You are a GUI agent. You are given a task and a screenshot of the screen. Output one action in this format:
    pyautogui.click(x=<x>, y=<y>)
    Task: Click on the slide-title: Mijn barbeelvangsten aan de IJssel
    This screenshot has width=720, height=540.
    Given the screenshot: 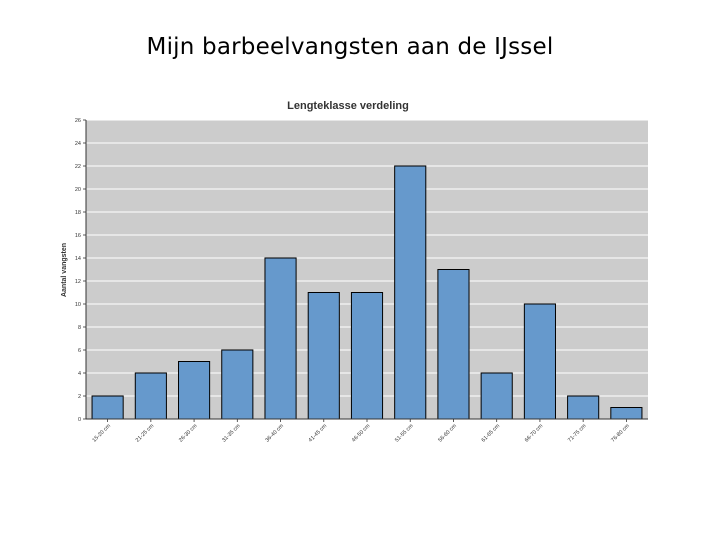 What is the action you would take?
    pyautogui.click(x=350, y=47)
    